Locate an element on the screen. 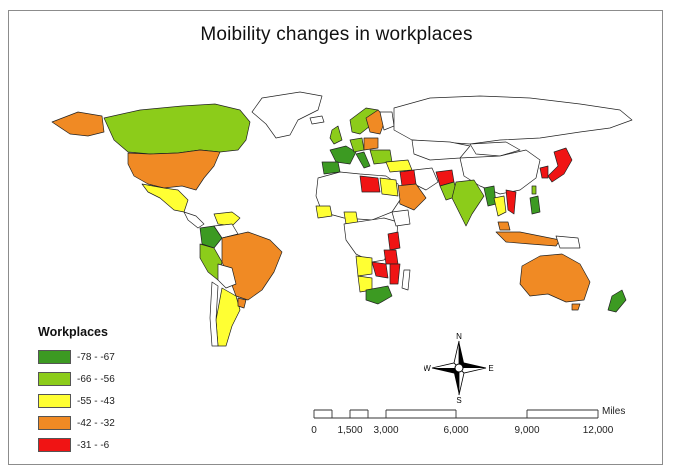 Image resolution: width=673 pixels, height=474 pixels. map-title: Moibility changes in workplaces is located at coordinates (336, 34).